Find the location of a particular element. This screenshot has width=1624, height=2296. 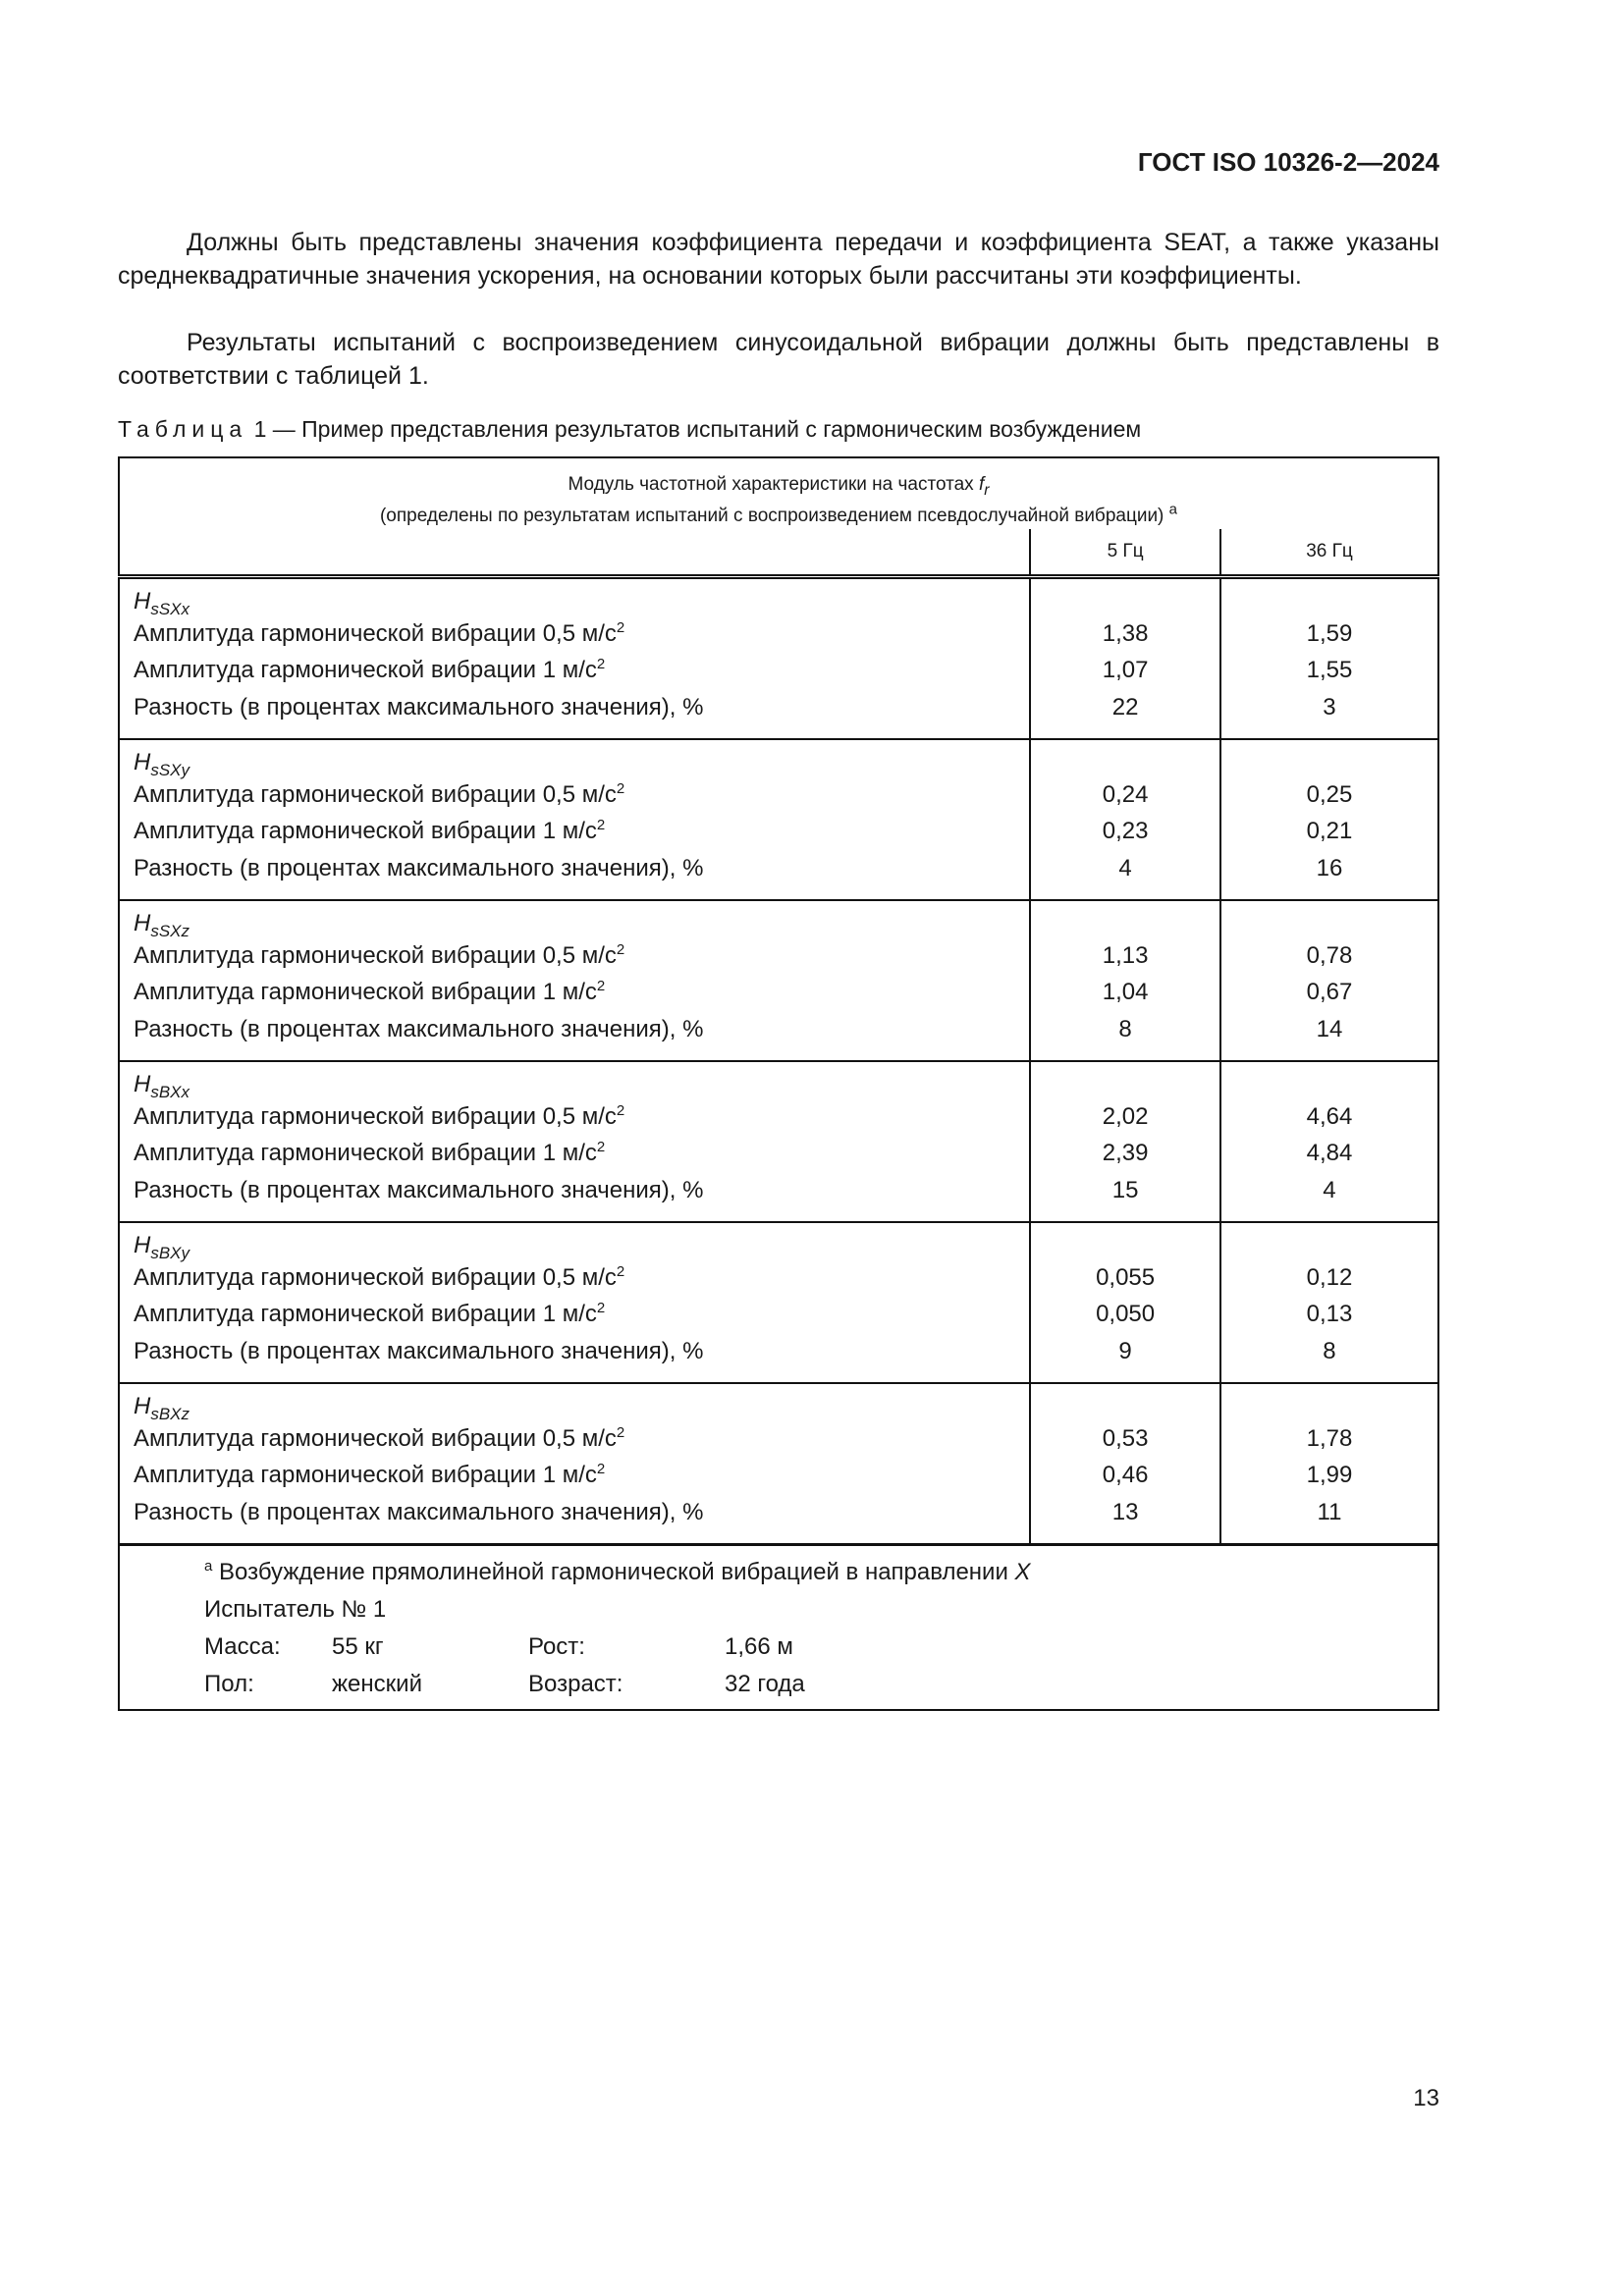

symbol: HsBXy is located at coordinates (162, 1246).